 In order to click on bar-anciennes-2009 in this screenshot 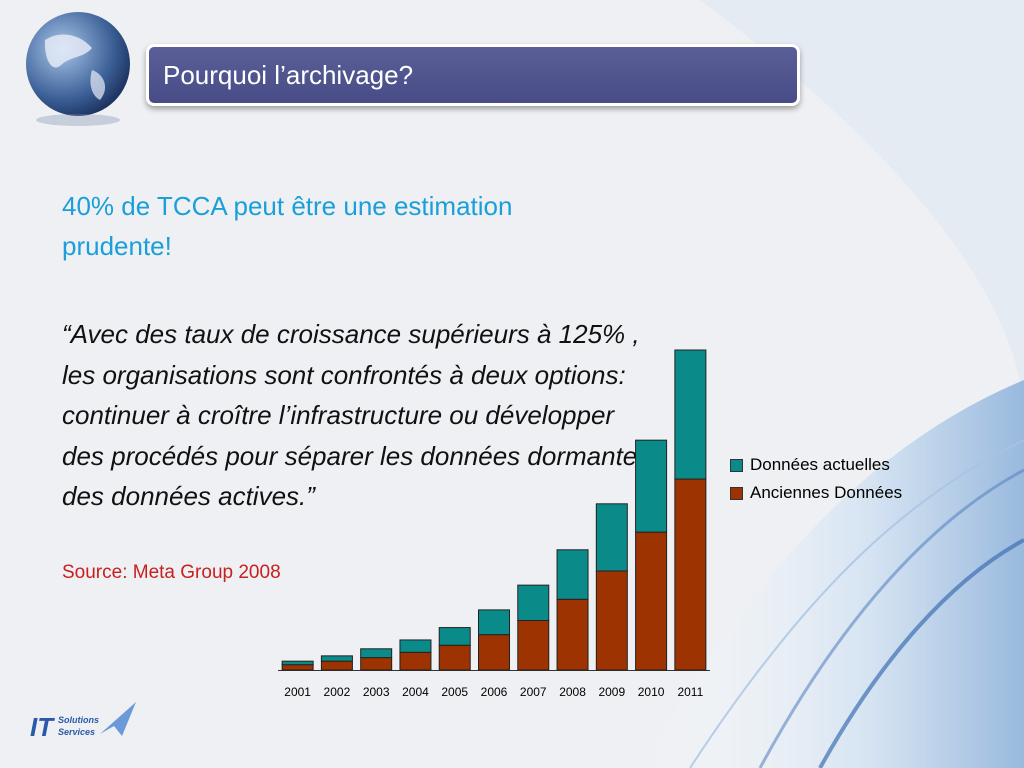, I will do `click(611, 620)`.